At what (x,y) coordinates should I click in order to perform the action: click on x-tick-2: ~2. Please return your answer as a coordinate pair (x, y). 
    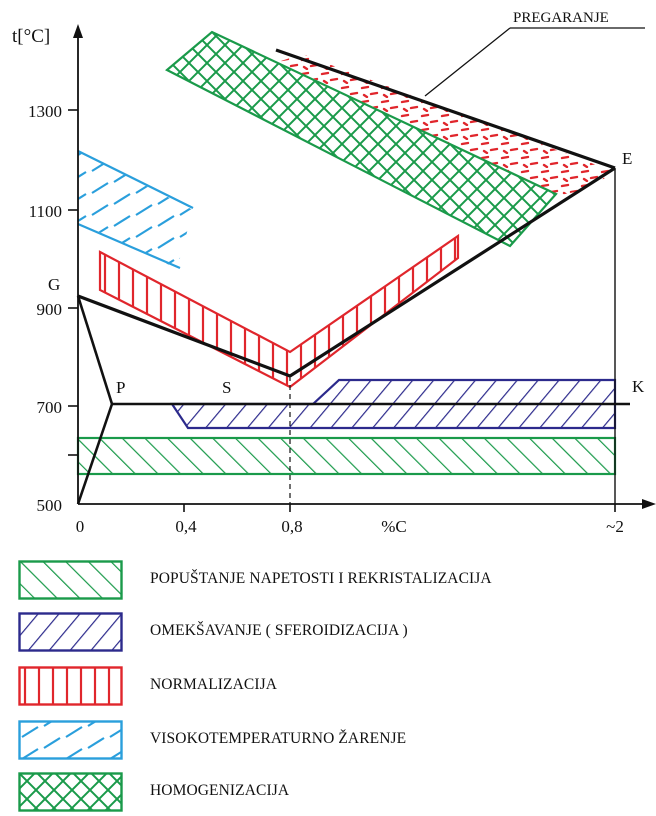
    Looking at the image, I should click on (615, 526).